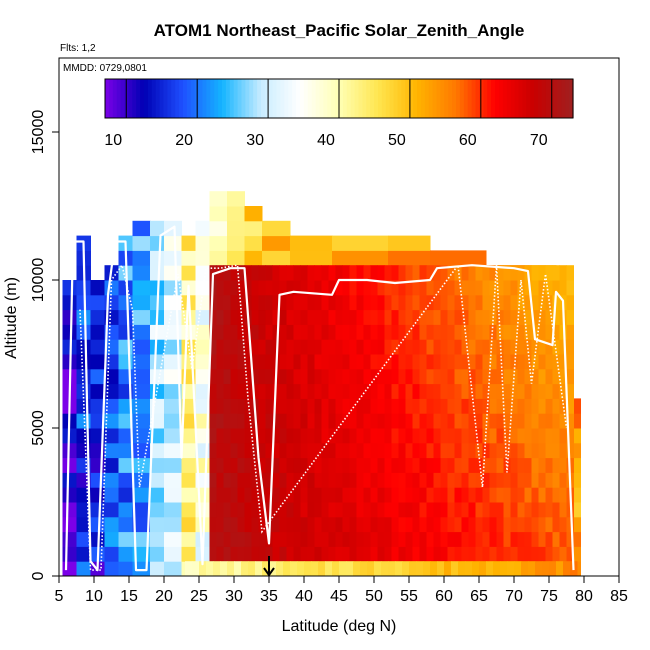  Describe the element at coordinates (539, 140) in the screenshot. I see `colorbar-tick-label: 70` at that location.